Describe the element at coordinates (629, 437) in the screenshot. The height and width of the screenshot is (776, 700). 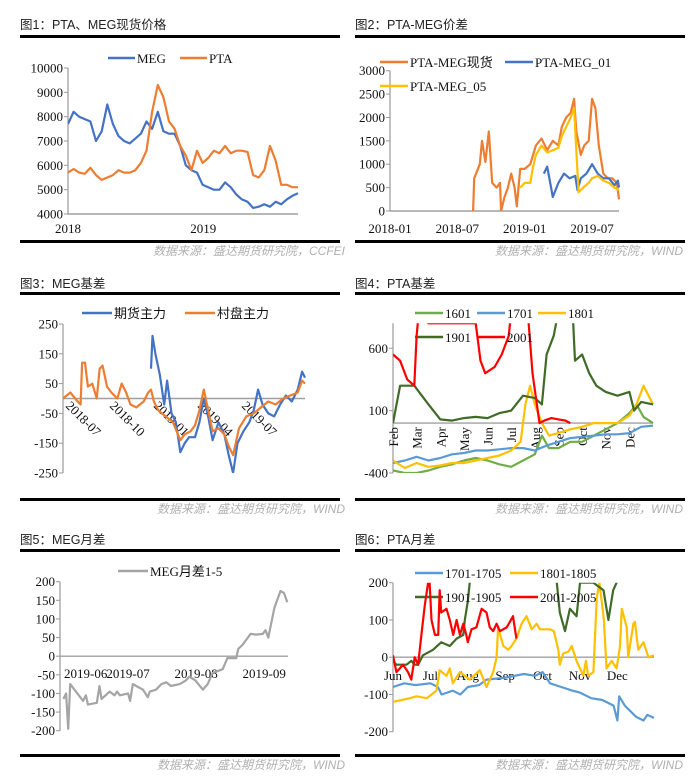
I see `x-tick-label: Dec` at that location.